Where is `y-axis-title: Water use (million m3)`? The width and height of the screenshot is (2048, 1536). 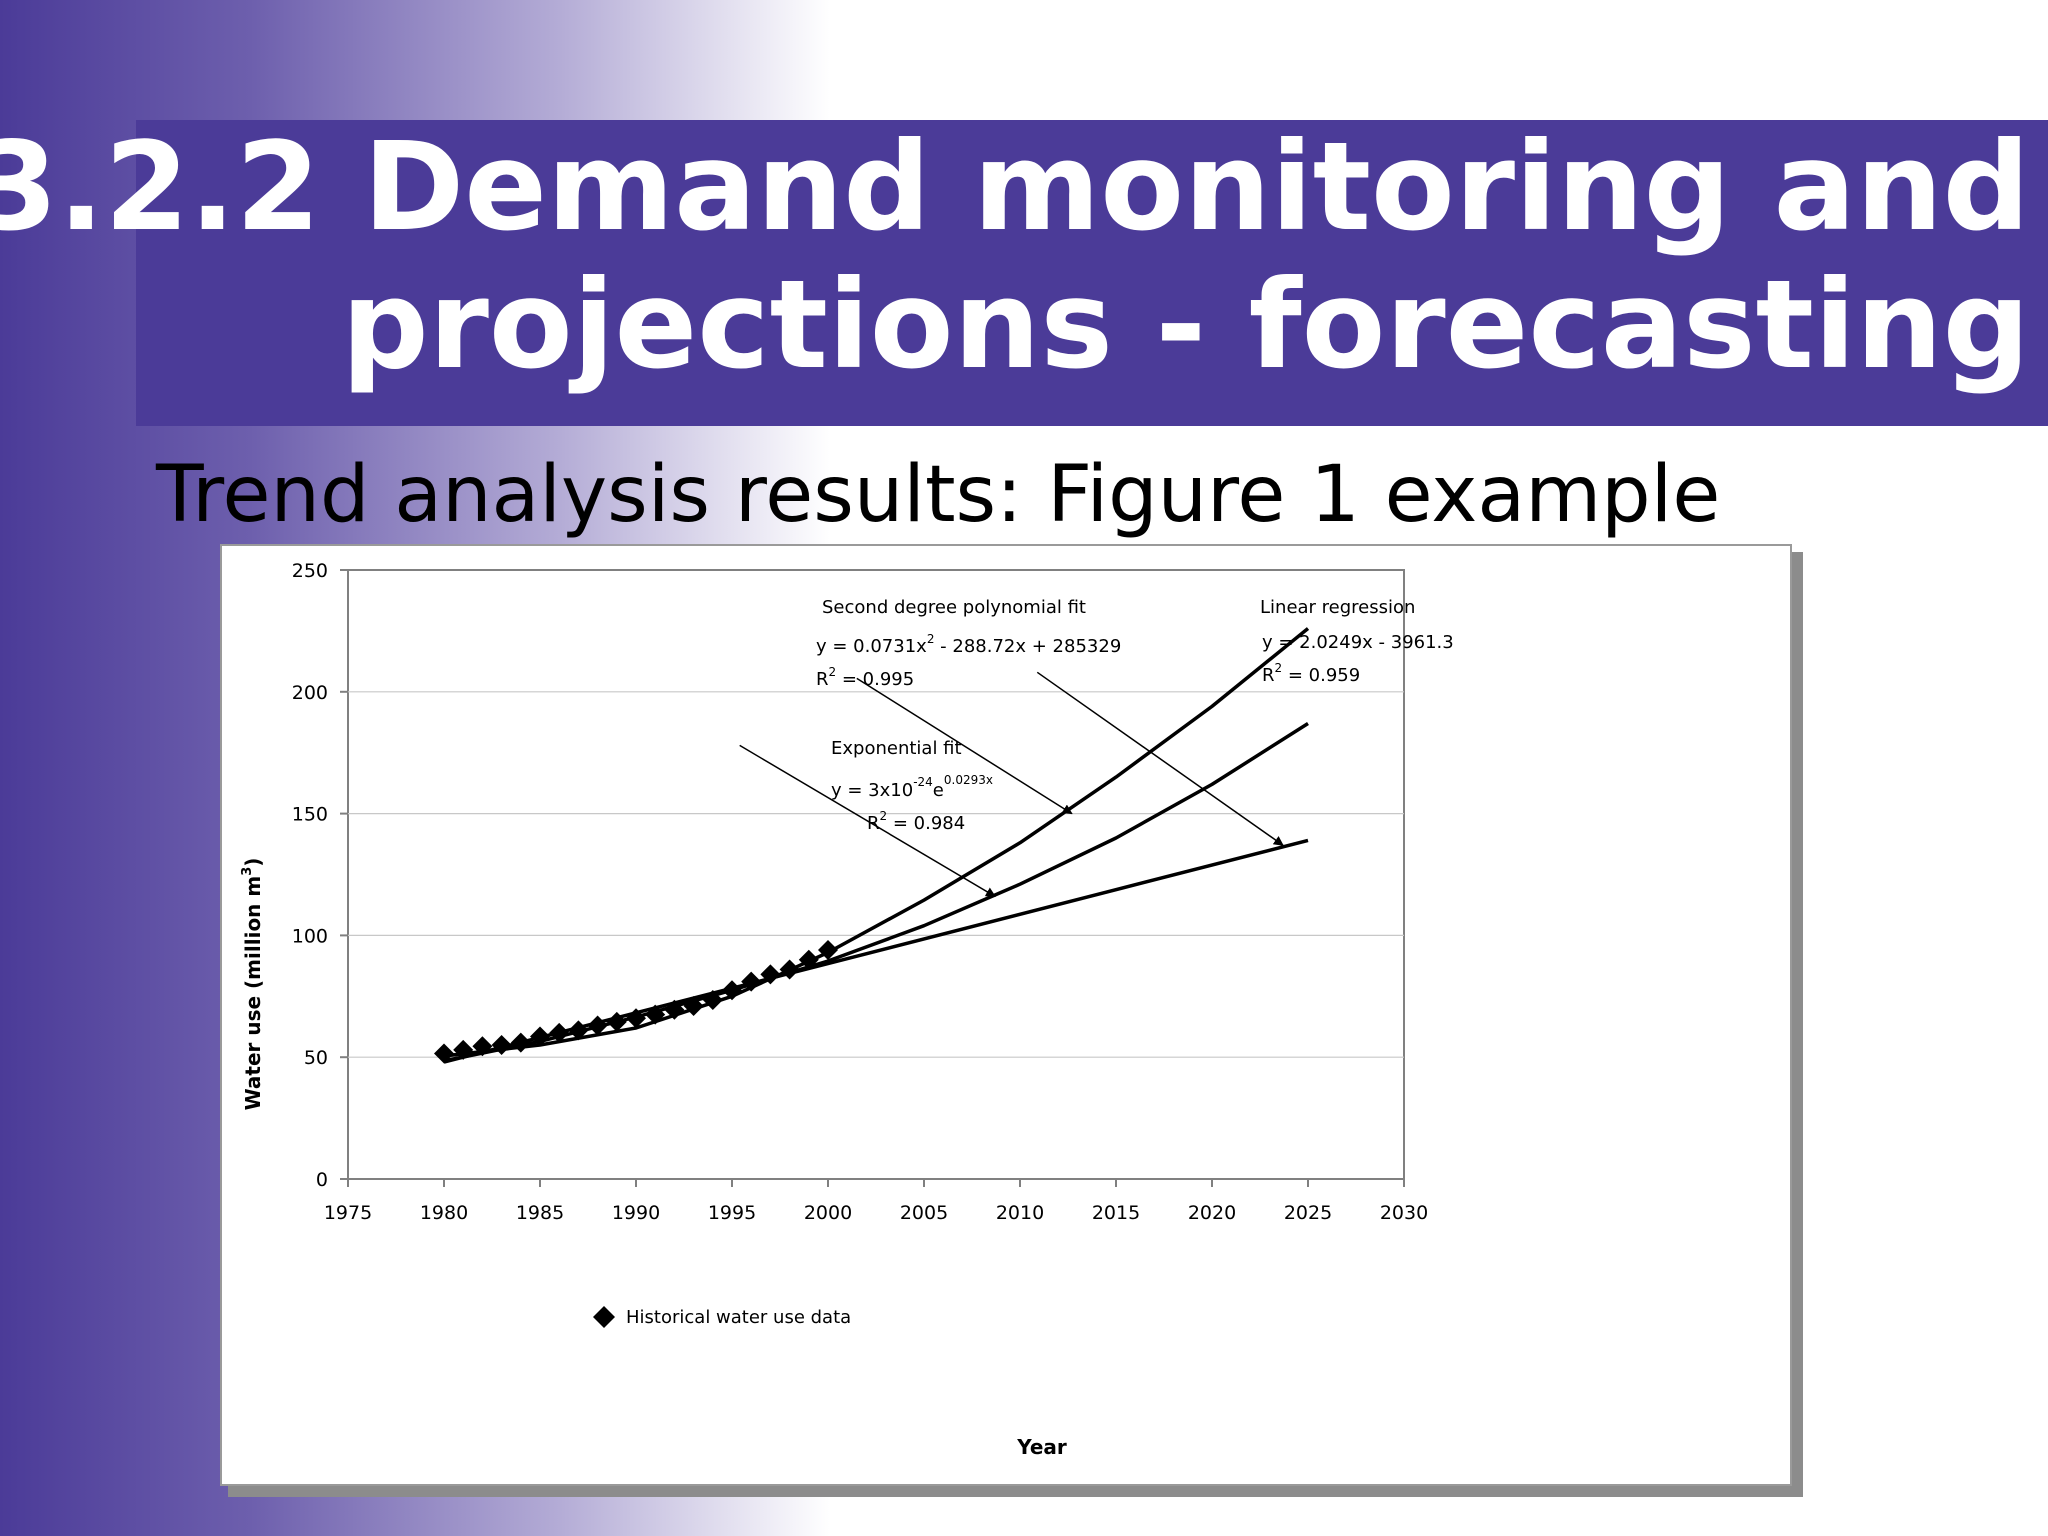 y-axis-title: Water use (million m3) is located at coordinates (252, 984).